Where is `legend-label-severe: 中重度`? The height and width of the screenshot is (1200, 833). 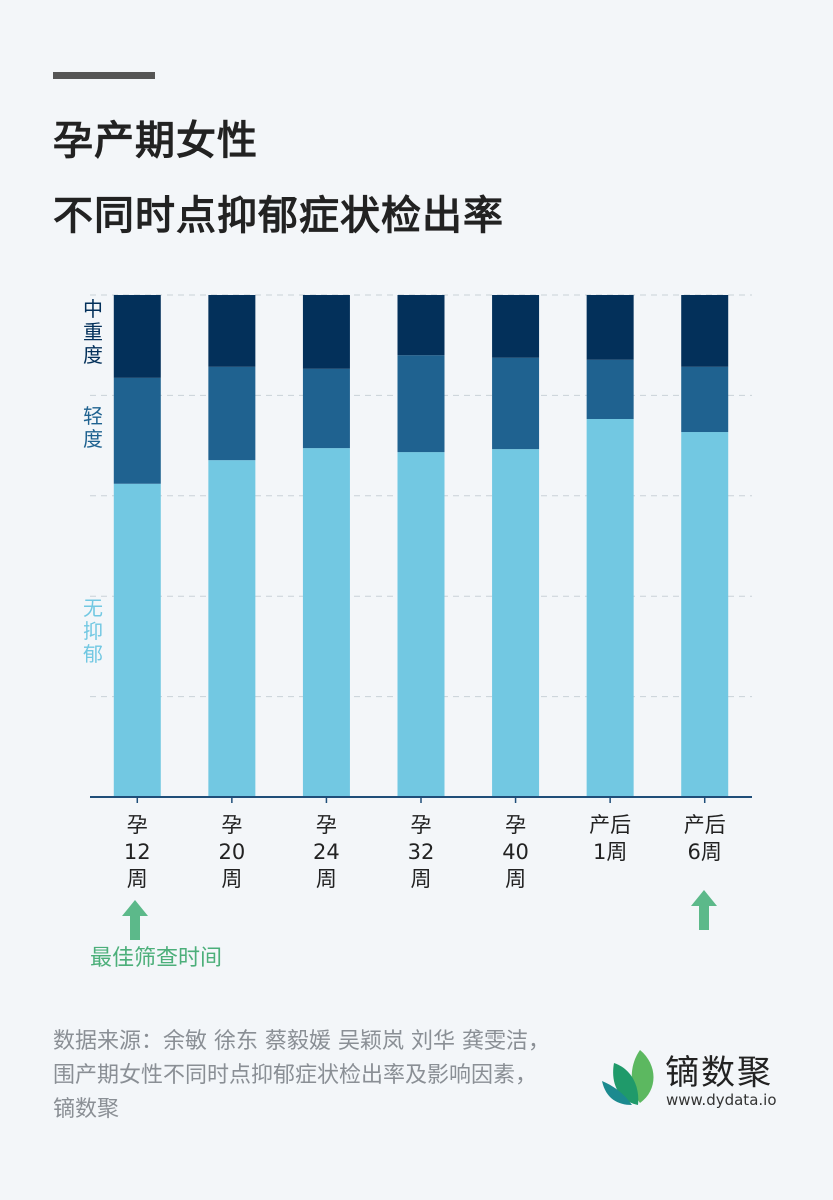
legend-label-severe: 中重度 is located at coordinates (93, 332).